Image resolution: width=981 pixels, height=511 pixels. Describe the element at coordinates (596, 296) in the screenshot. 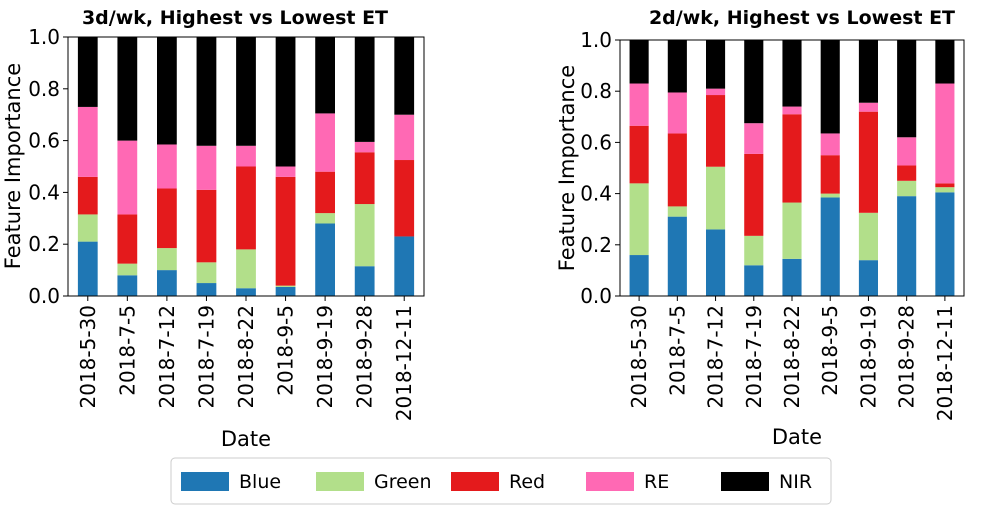

I see `y-tick-label: 0.0` at that location.